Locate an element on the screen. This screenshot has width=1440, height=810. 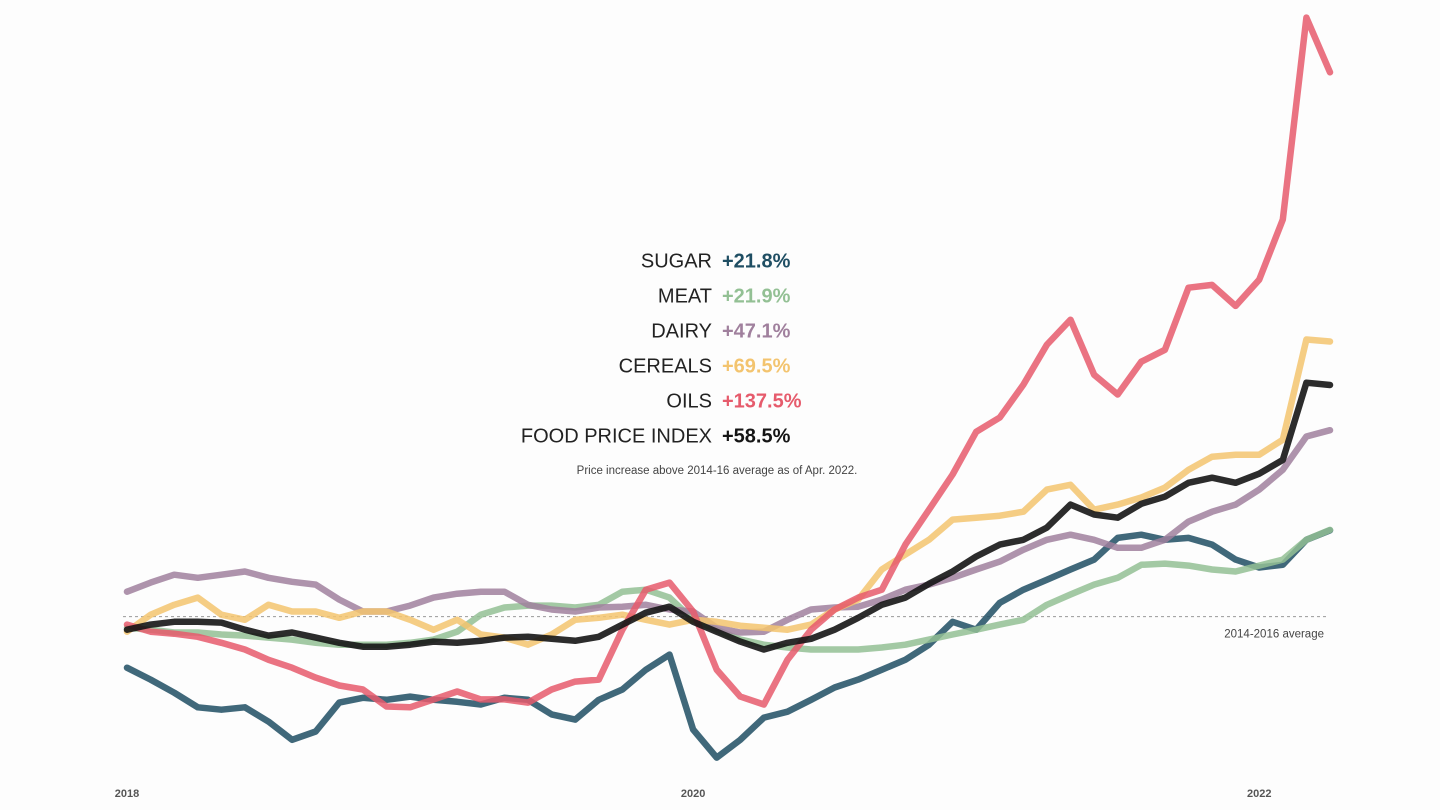
legend-name: DAIRY is located at coordinates (681, 331).